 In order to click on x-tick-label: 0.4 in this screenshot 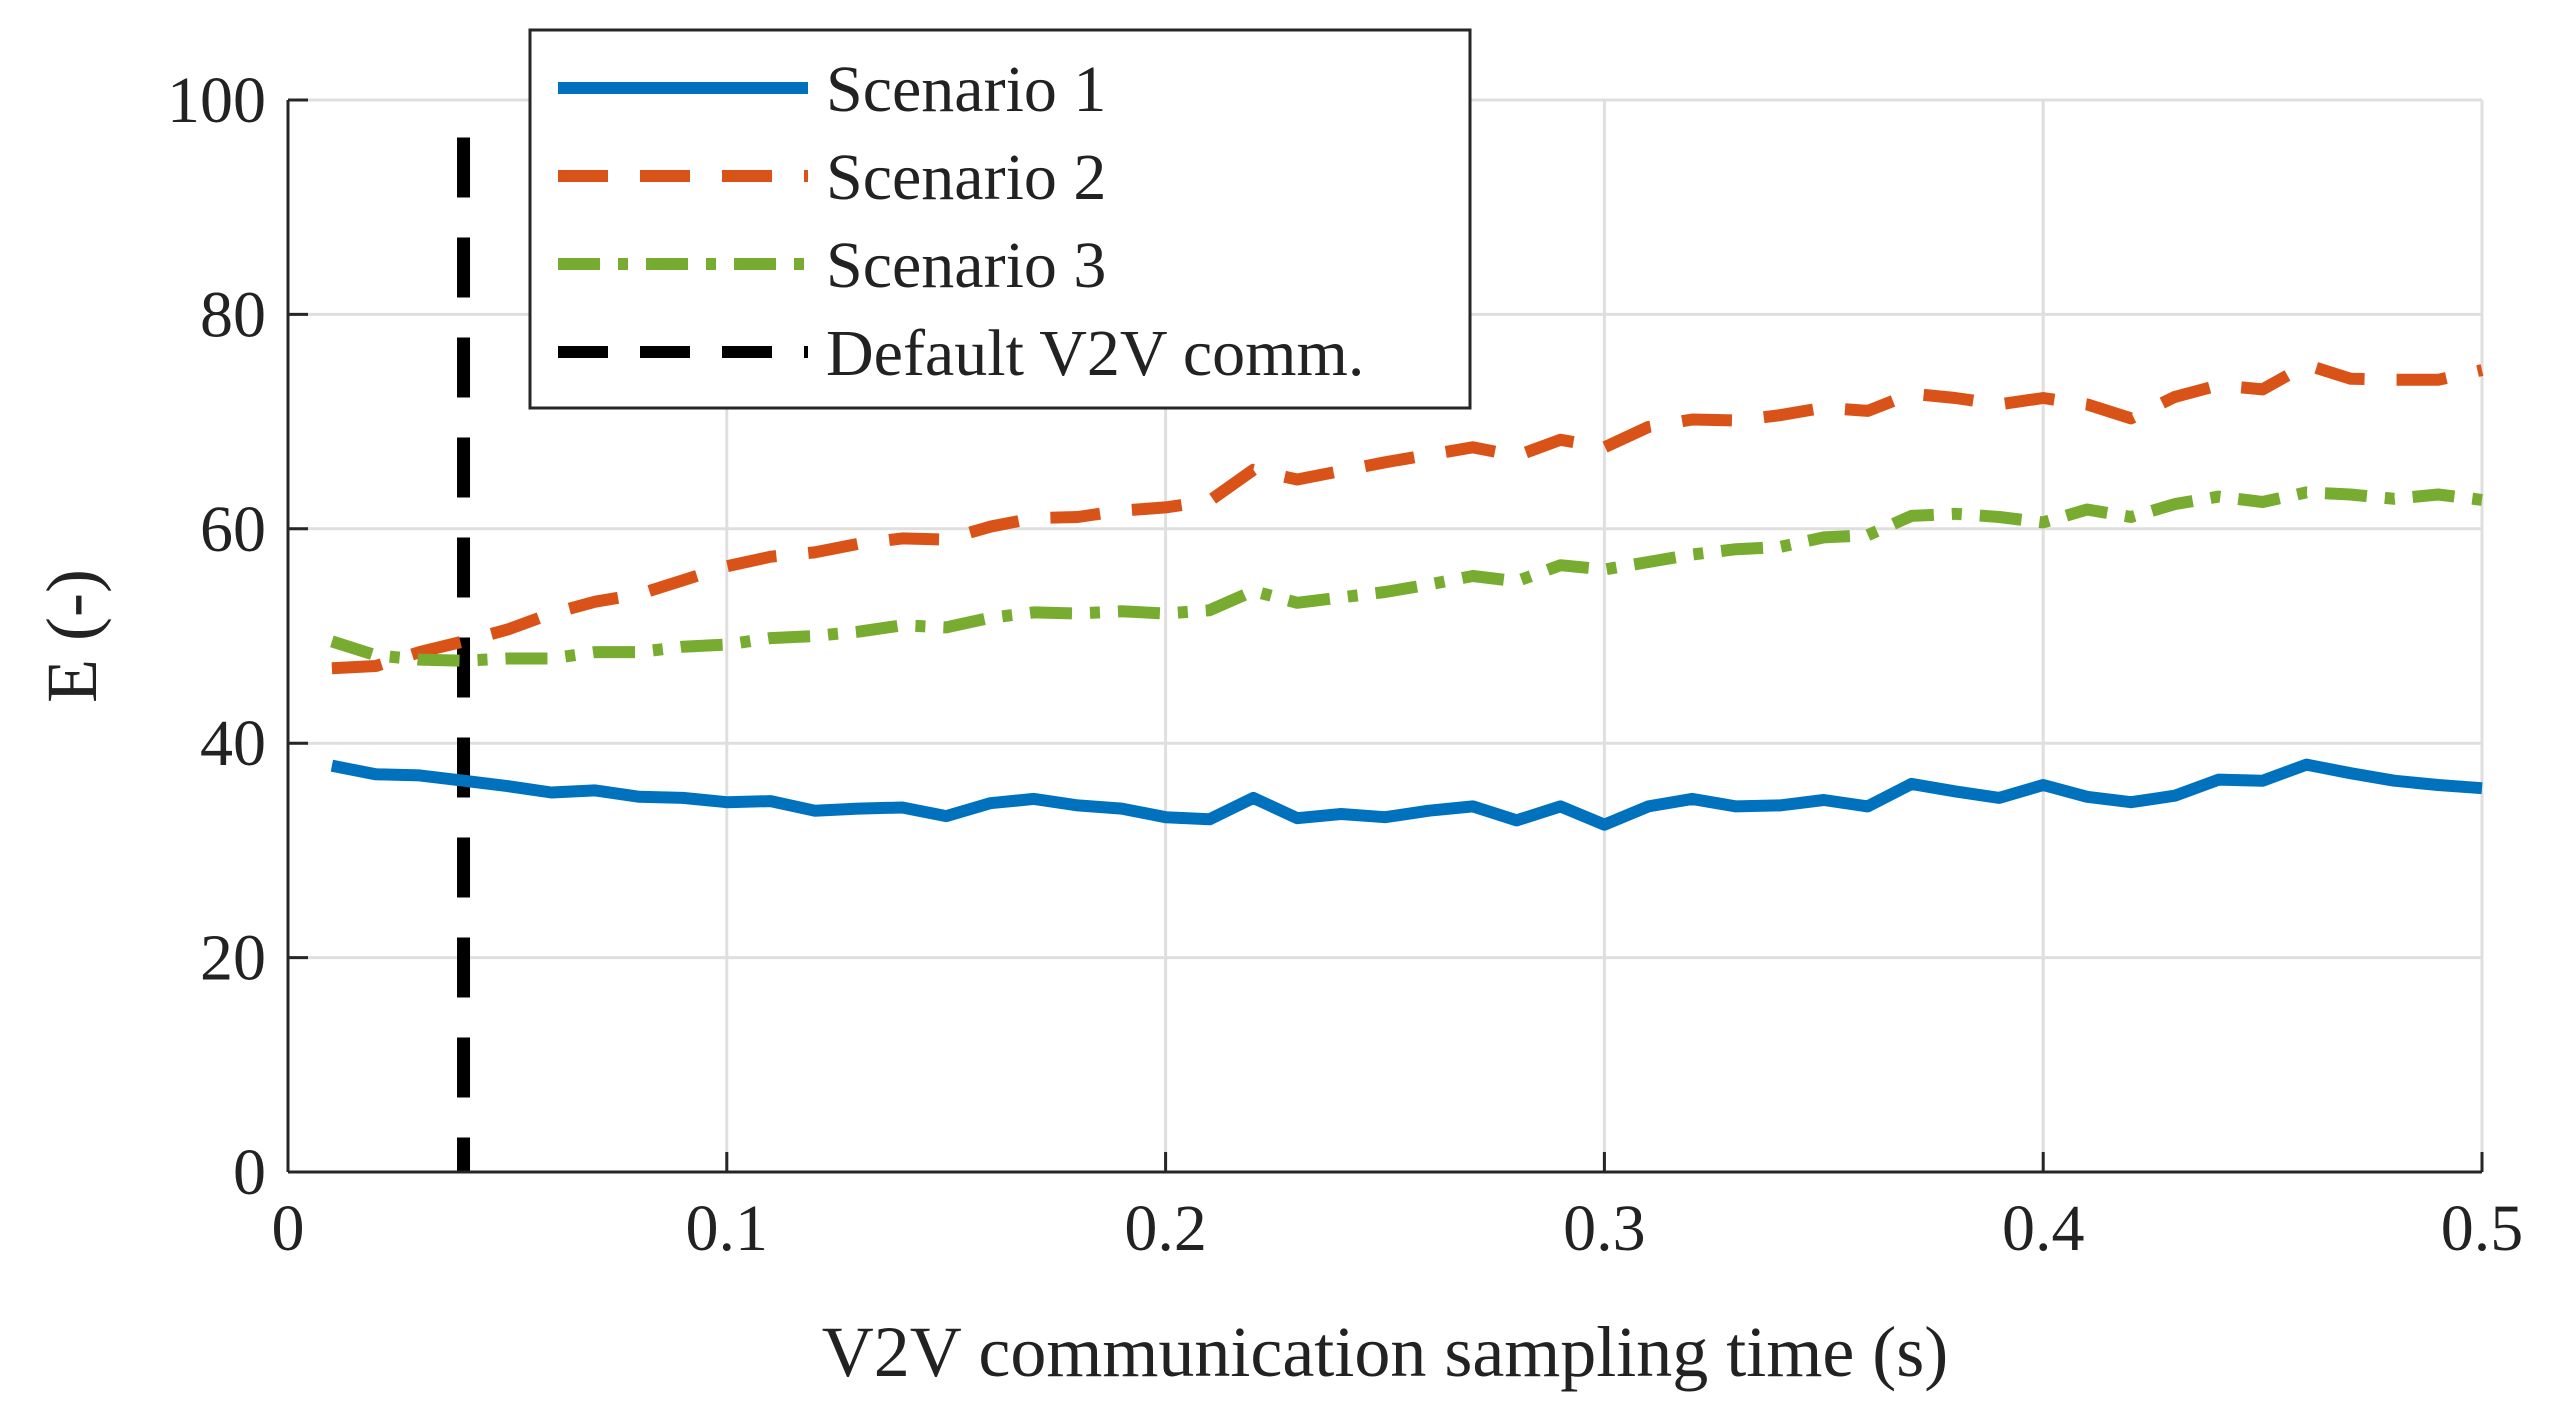, I will do `click(2043, 1228)`.